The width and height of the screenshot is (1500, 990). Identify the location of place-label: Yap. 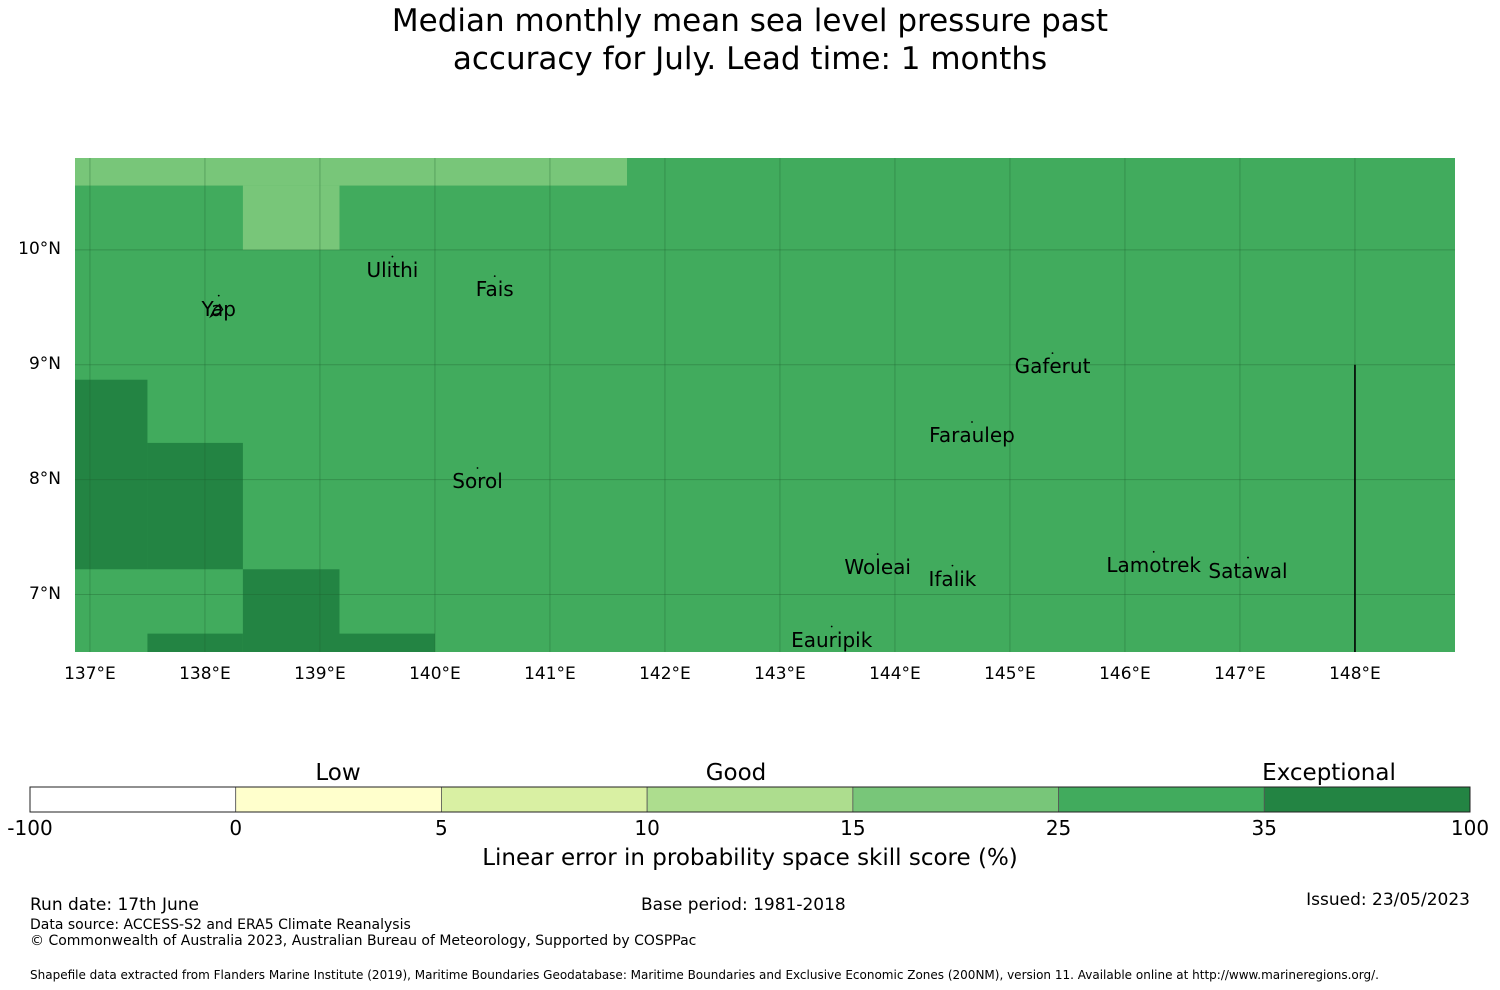
(218, 308).